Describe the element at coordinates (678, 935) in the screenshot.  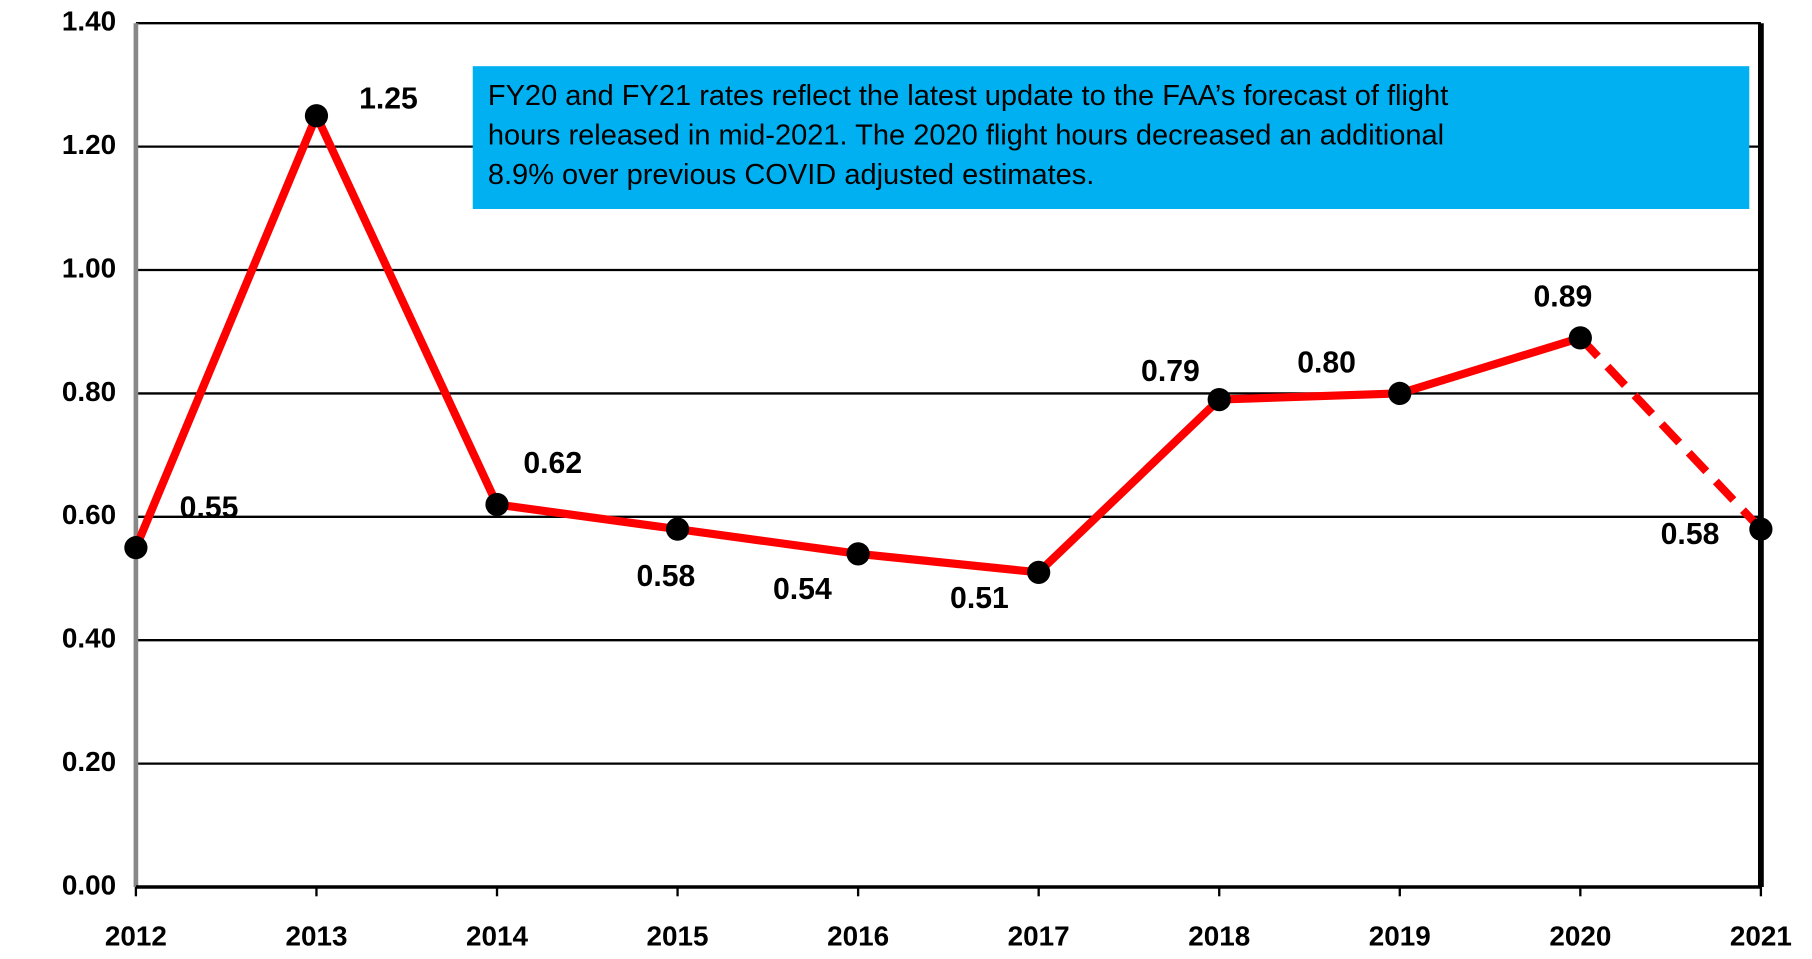
I see `x-tick-label: 2015` at that location.